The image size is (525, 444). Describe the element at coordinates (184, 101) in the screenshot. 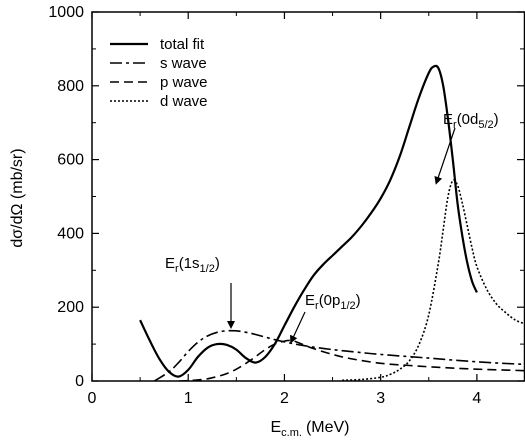

I see `legend-label: d wave` at that location.